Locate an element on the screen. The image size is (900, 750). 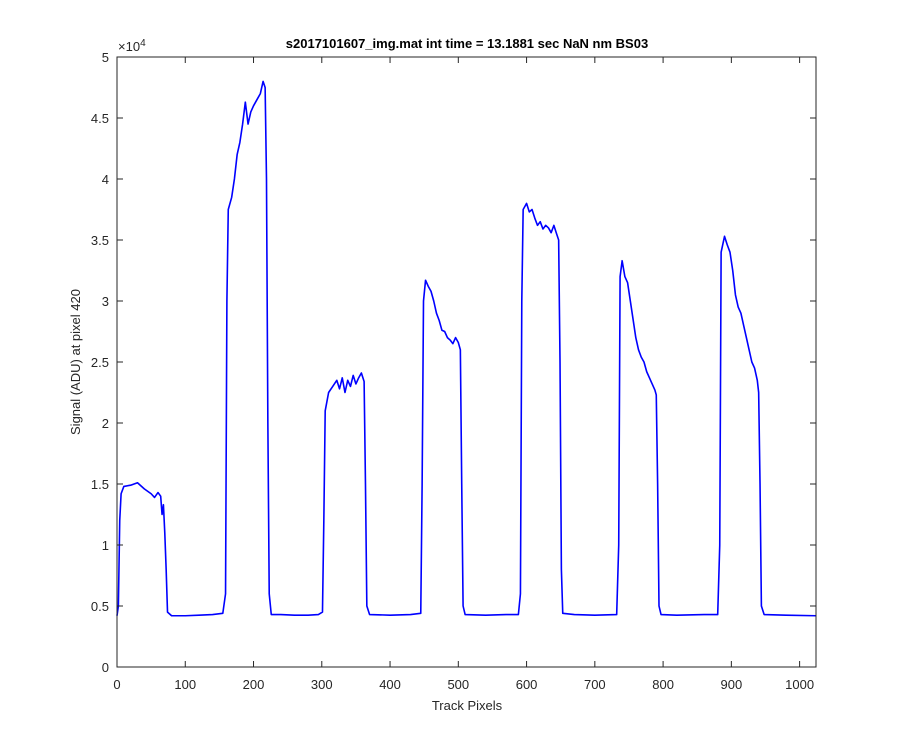
x-tick-label: 200 is located at coordinates (254, 684).